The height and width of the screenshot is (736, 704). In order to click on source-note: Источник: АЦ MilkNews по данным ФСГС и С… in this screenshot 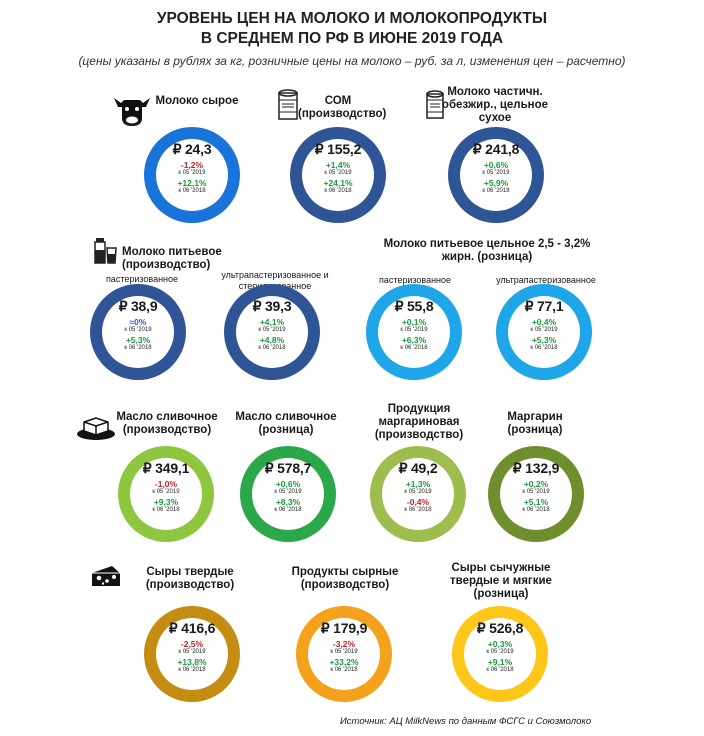, I will do `click(466, 721)`.